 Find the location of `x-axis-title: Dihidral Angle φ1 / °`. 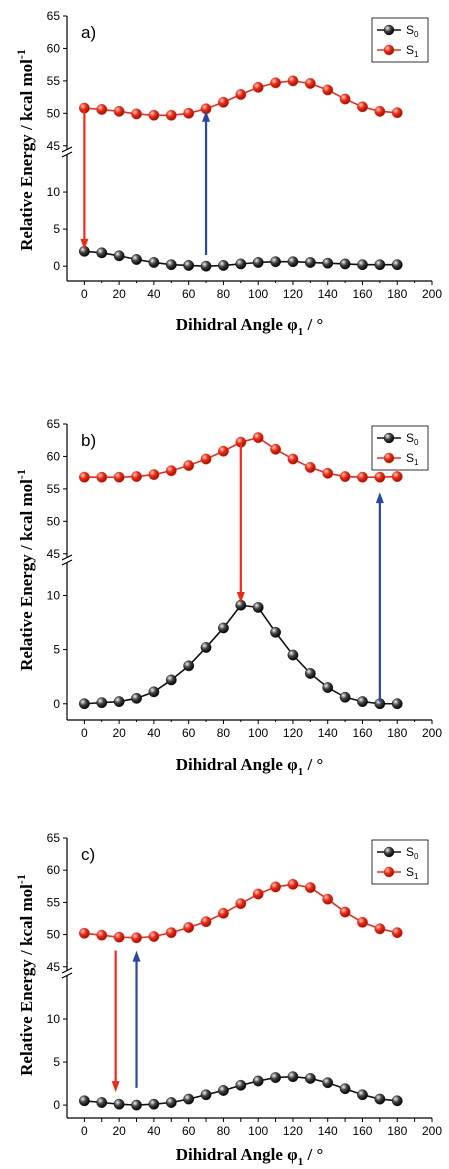

x-axis-title: Dihidral Angle φ1 / ° is located at coordinates (250, 1156).